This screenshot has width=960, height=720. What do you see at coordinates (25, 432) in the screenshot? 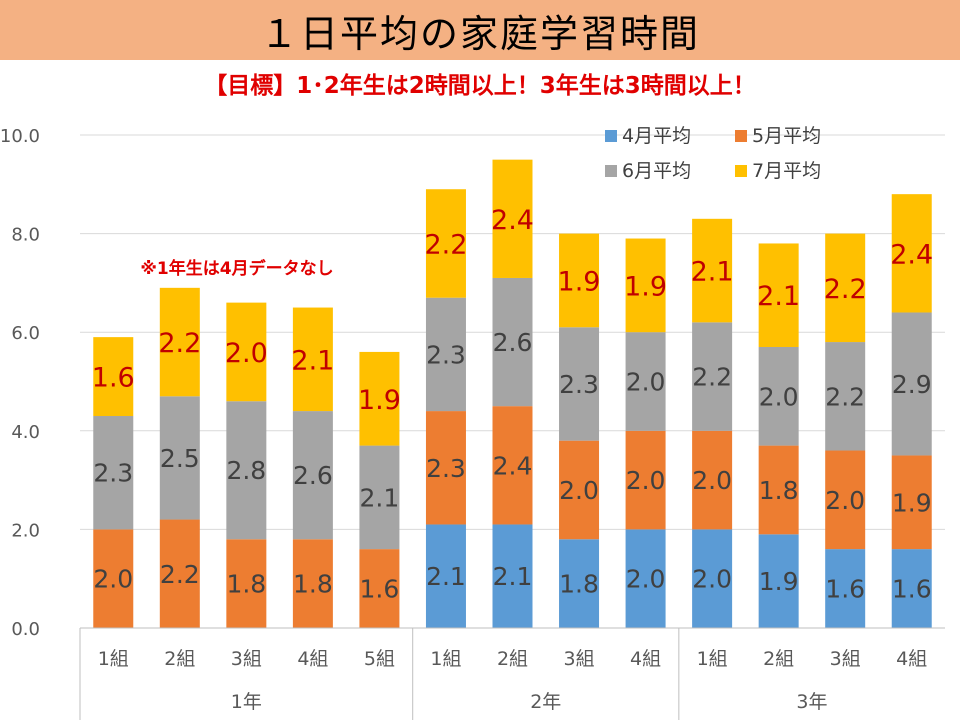
I see `y-tick-label: 4.0` at bounding box center [25, 432].